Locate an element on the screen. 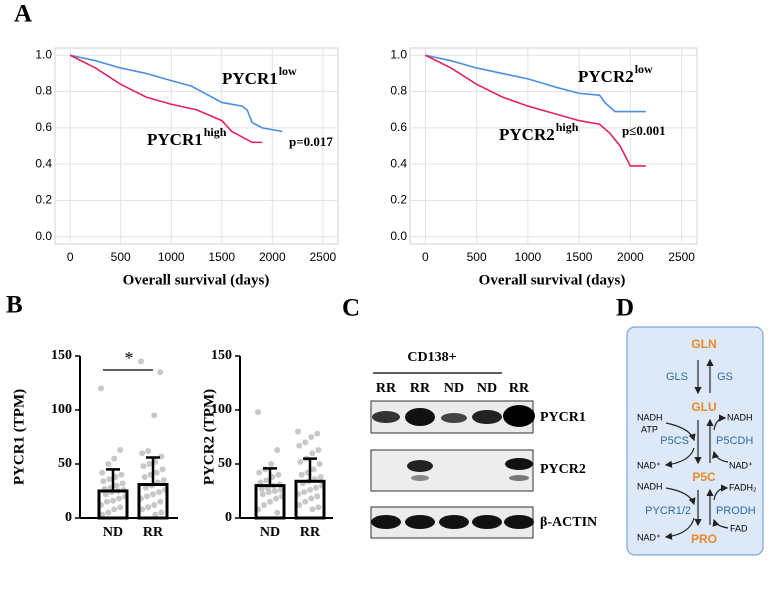  metabolite: P5C is located at coordinates (704, 477).